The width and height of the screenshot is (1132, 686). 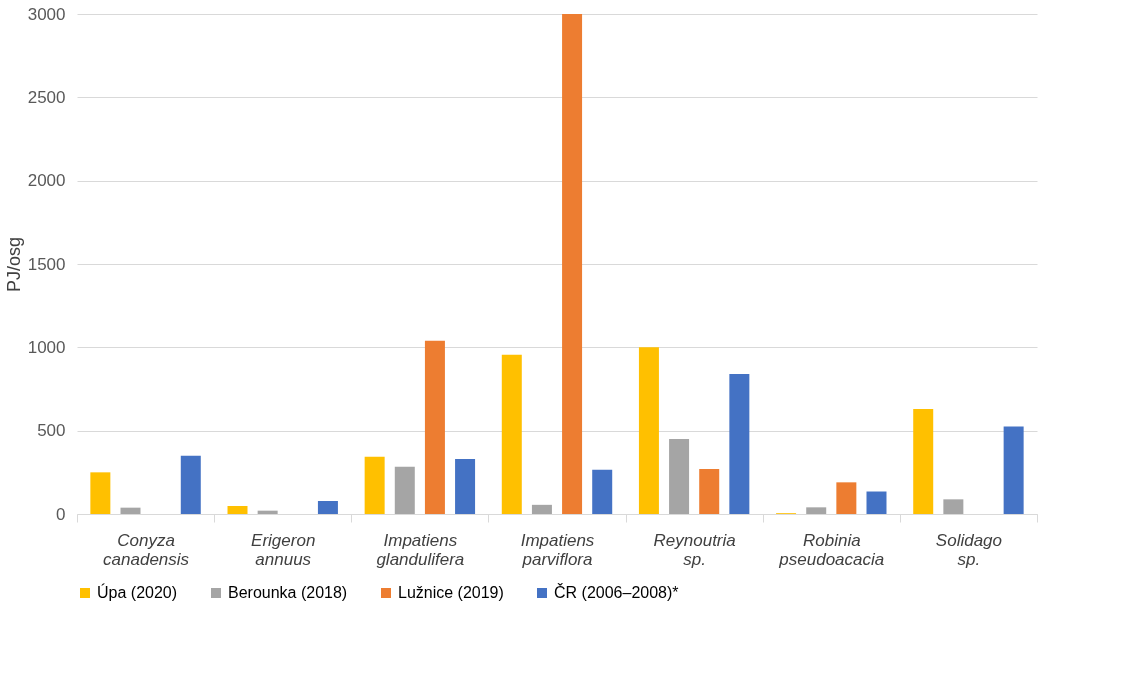 I want to click on x-tick-label: Erigeron annuus, so click(x=283, y=549).